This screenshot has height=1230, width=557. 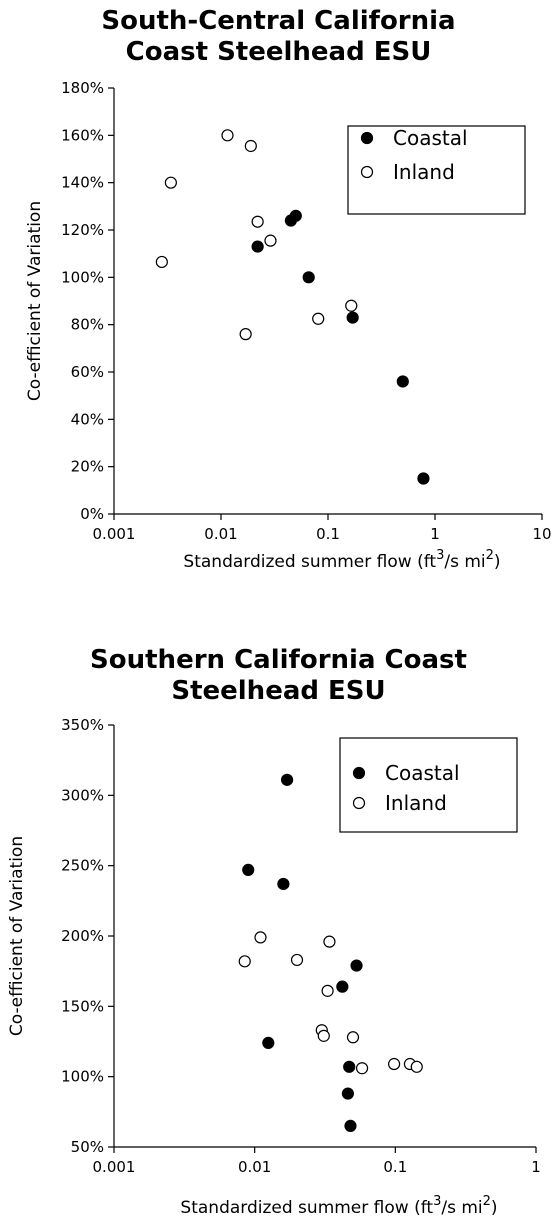 I want to click on chart-2-x-tick-label: 1, so click(x=536, y=1167).